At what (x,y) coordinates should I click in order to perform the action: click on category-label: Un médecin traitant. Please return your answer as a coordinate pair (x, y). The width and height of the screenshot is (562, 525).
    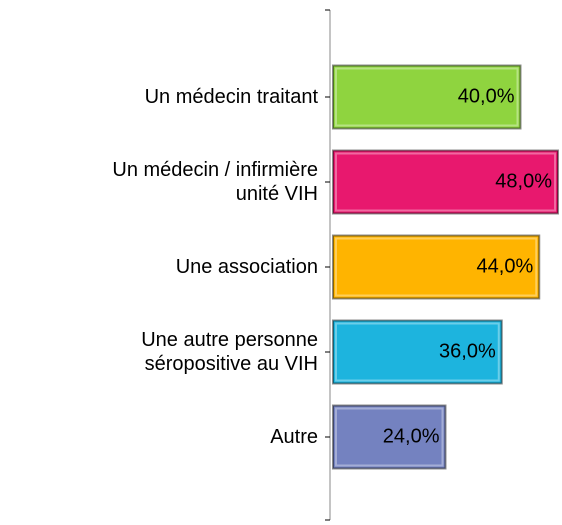
    Looking at the image, I should click on (231, 97).